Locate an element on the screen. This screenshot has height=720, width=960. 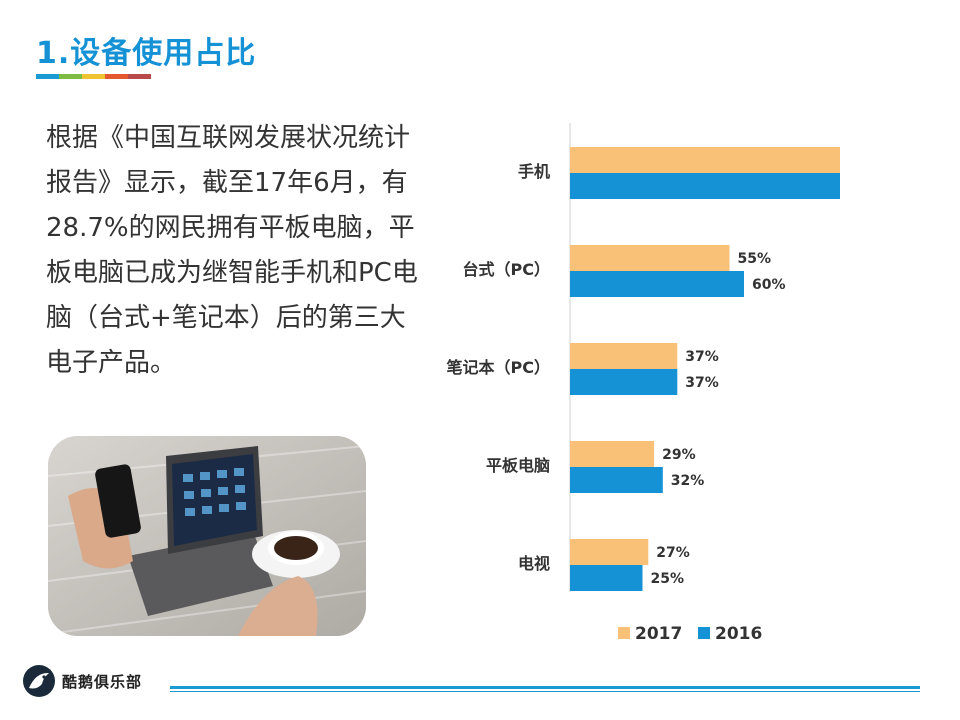
title-color-strip is located at coordinates (93, 76).